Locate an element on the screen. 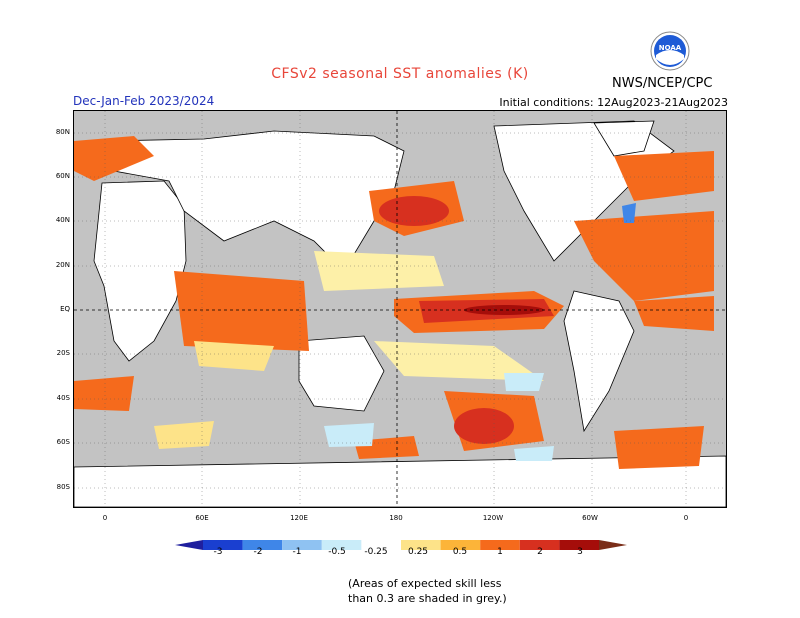 This screenshot has height=618, width=800. colorbar-arrow-high is located at coordinates (613, 545).